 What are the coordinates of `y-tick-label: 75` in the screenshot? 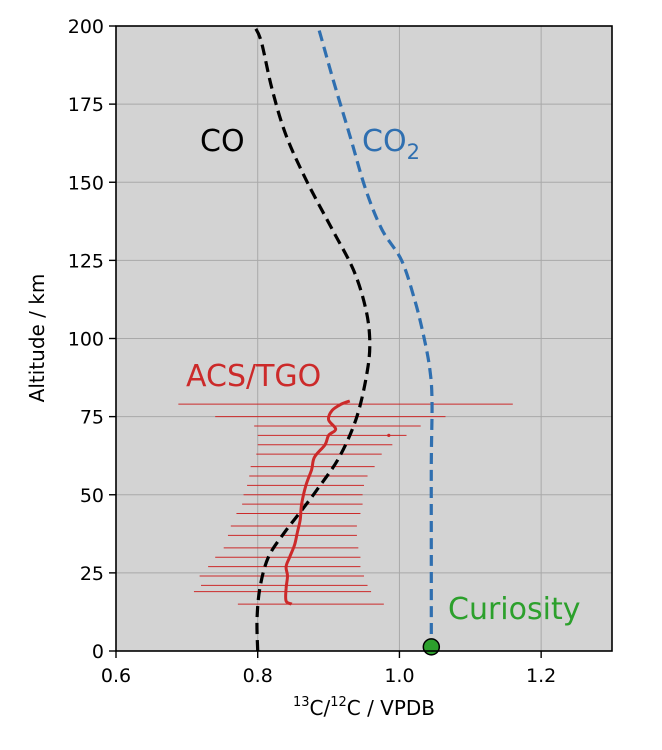 It's located at (92, 418).